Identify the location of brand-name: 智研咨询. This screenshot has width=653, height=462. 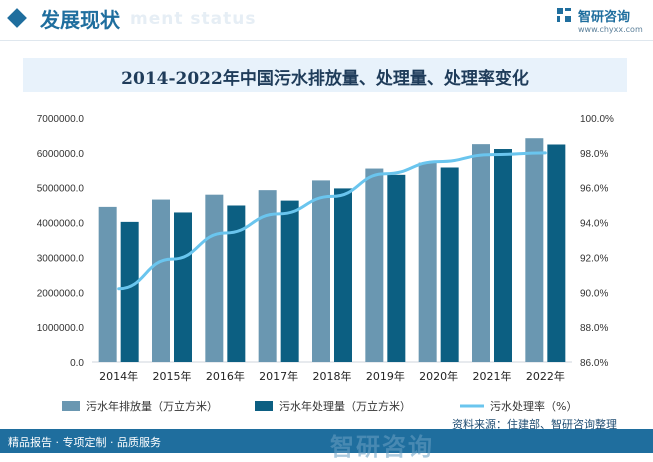
(604, 17).